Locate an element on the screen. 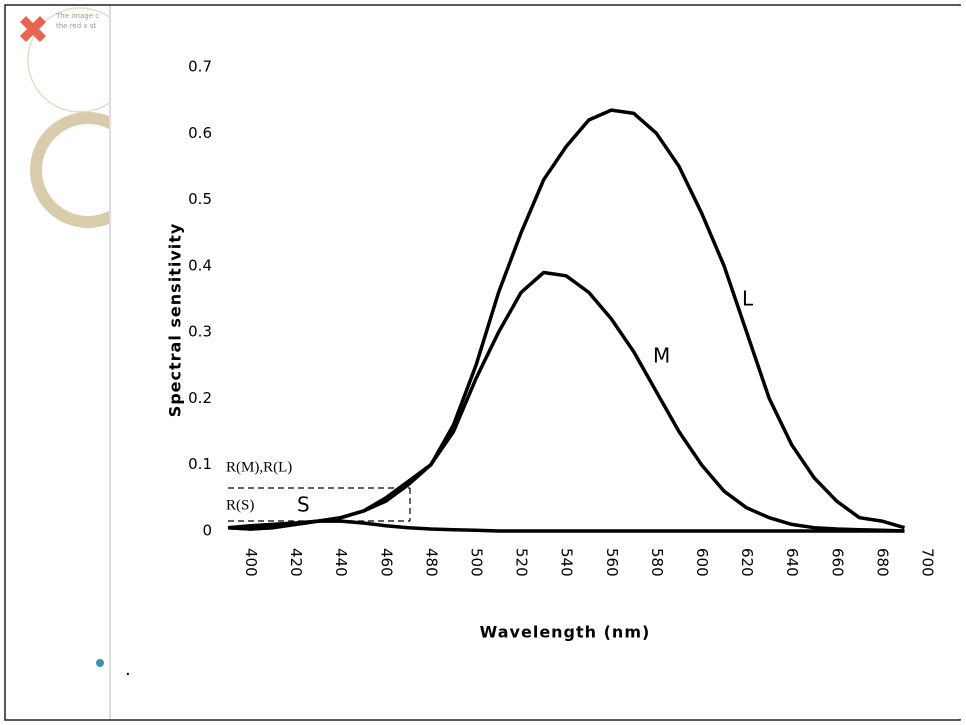 This screenshot has height=725, width=966. x-tick-label: 400 is located at coordinates (251, 562).